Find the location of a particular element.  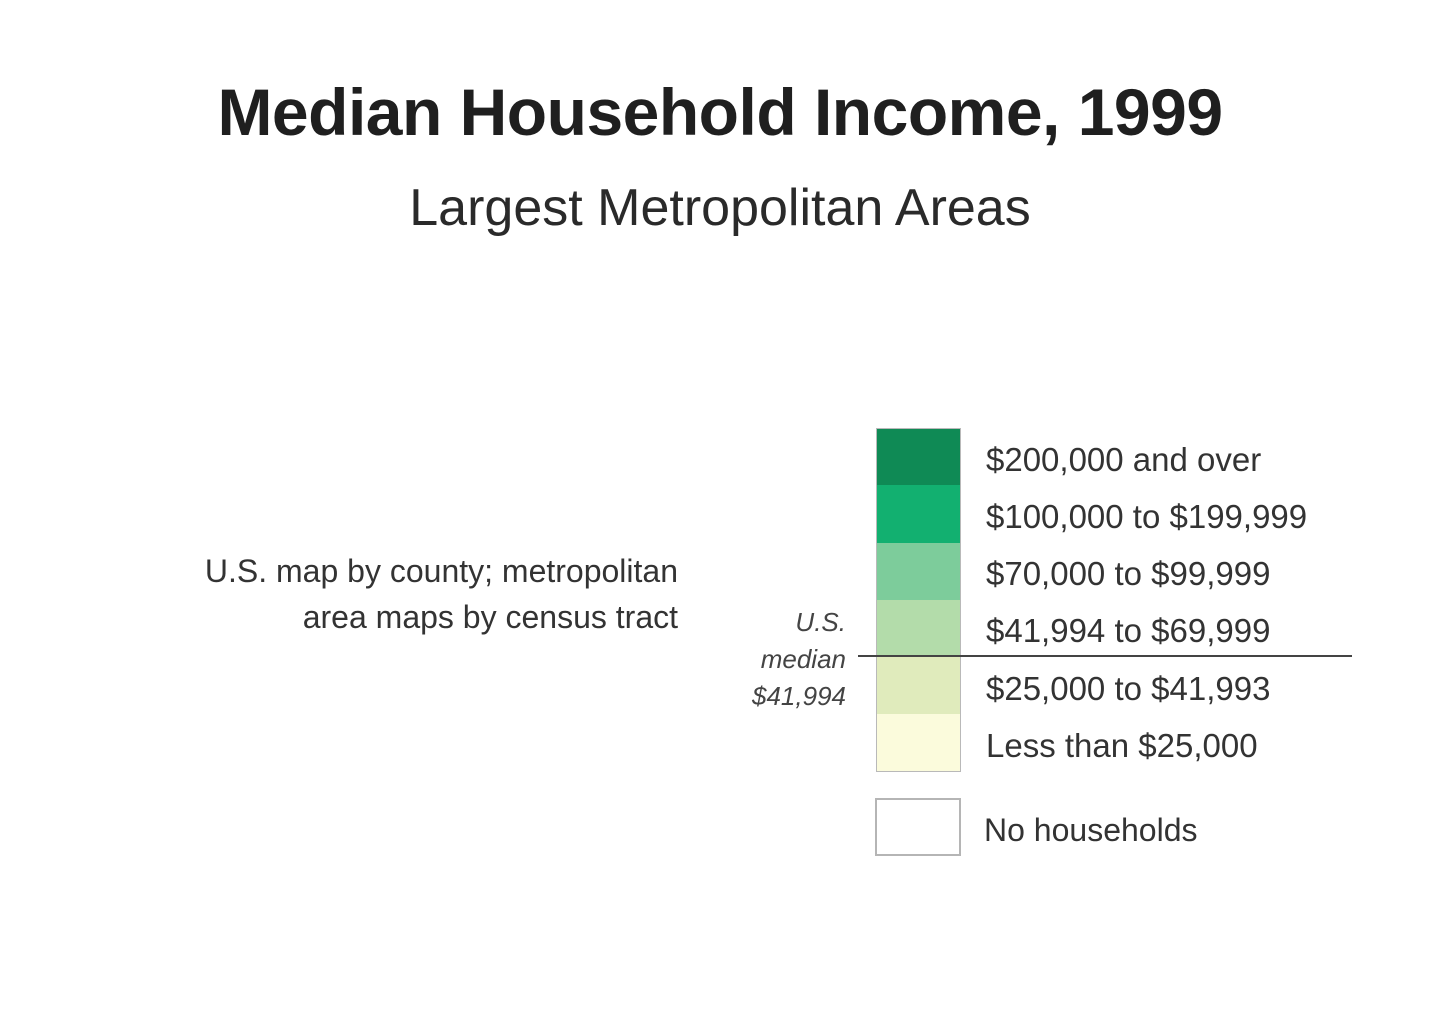

legend-label-200000-and-over: $200,000 and over is located at coordinates (1124, 459).